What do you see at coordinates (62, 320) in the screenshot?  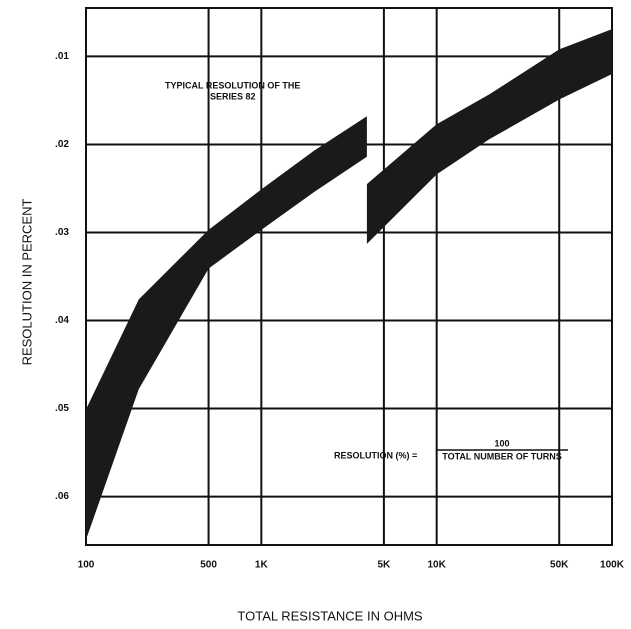 I see `y-tick-label: .04` at bounding box center [62, 320].